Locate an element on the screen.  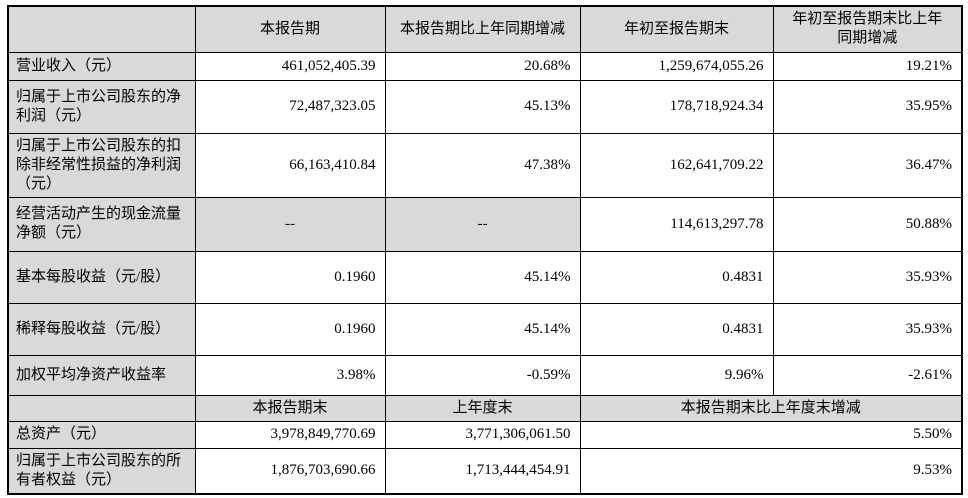
cell-ytd: 9.96% is located at coordinates (676, 375).